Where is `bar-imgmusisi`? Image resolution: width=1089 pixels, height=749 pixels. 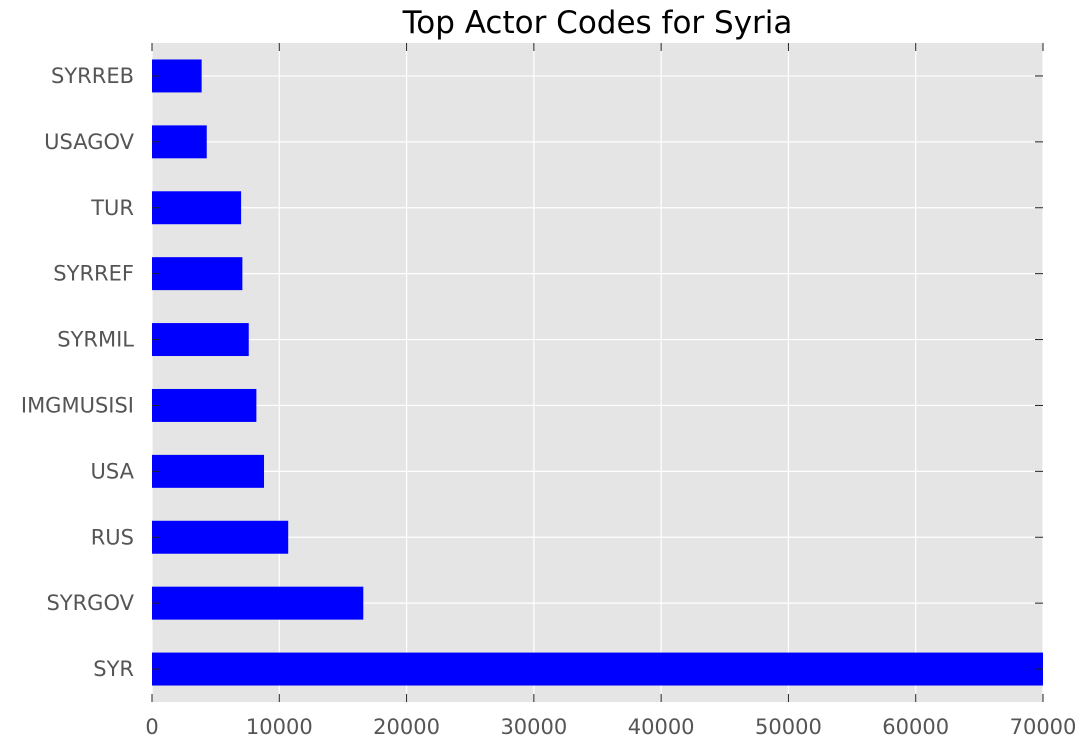
bar-imgmusisi is located at coordinates (204, 405).